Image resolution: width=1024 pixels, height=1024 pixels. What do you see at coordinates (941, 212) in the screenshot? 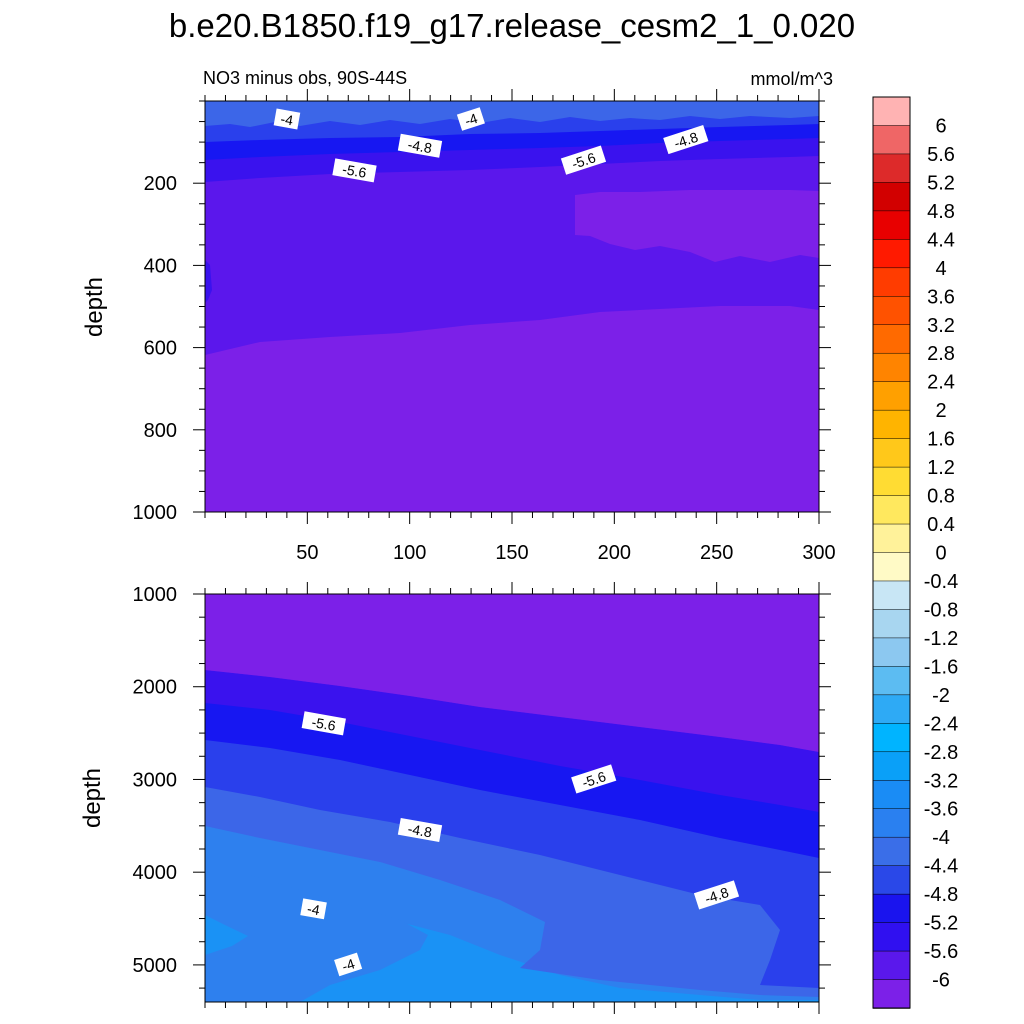
I see `colorbar-label: 4.8` at bounding box center [941, 212].